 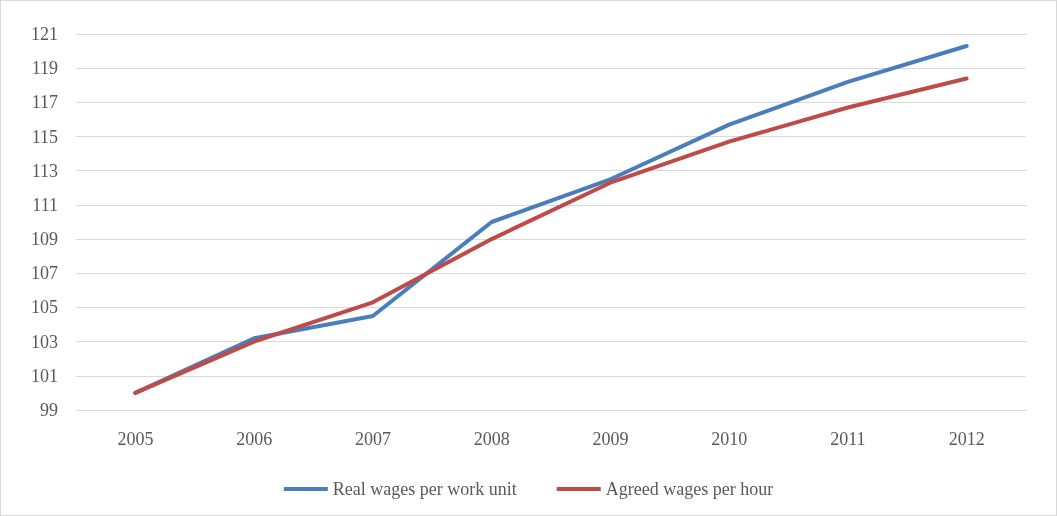 What do you see at coordinates (254, 439) in the screenshot?
I see `x-tick-label: 2006` at bounding box center [254, 439].